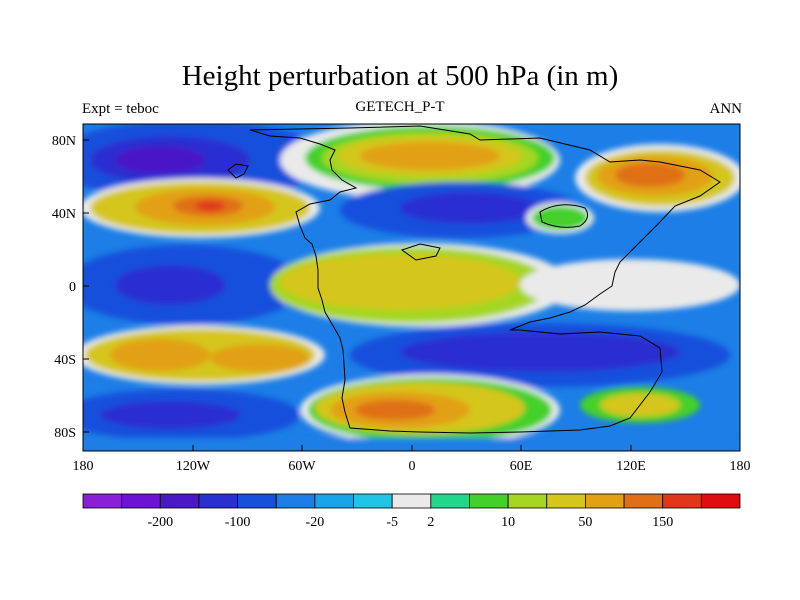 Image resolution: width=800 pixels, height=600 pixels. What do you see at coordinates (64, 141) in the screenshot?
I see `y-tick-label: 80N` at bounding box center [64, 141].